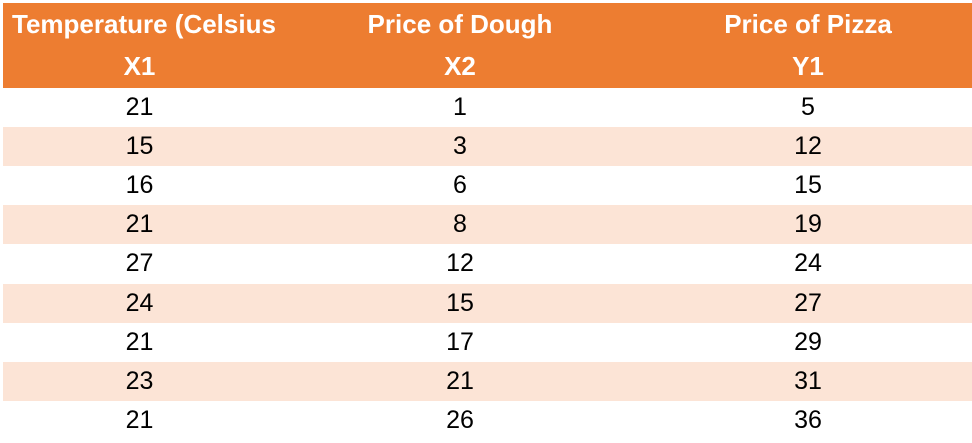 The image size is (972, 443). I want to click on table-row: 15 3 12, so click(487, 147).